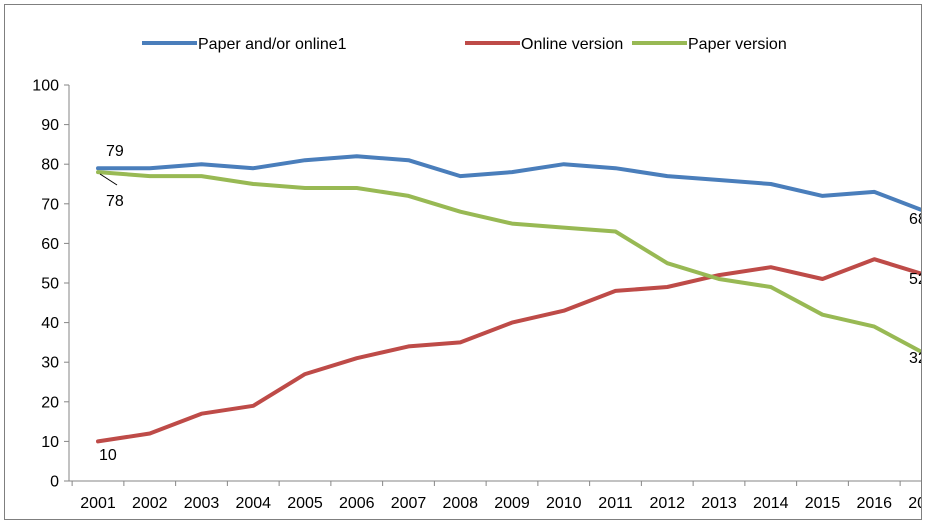 The image size is (926, 526). What do you see at coordinates (564, 503) in the screenshot?
I see `x-tick-label: 2010` at bounding box center [564, 503].